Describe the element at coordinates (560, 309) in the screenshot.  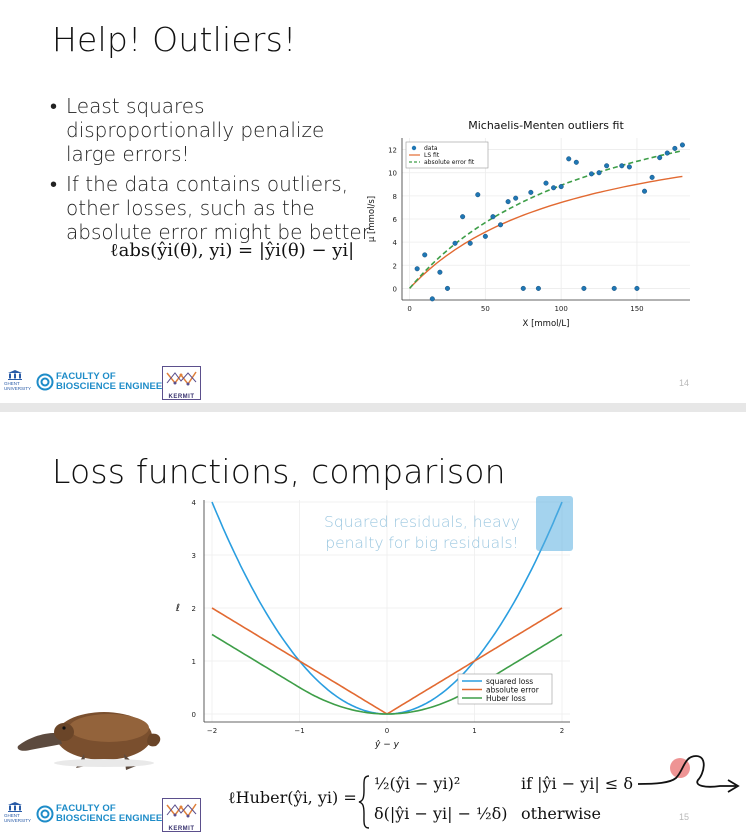
I see `x-tick-label: 100` at that location.